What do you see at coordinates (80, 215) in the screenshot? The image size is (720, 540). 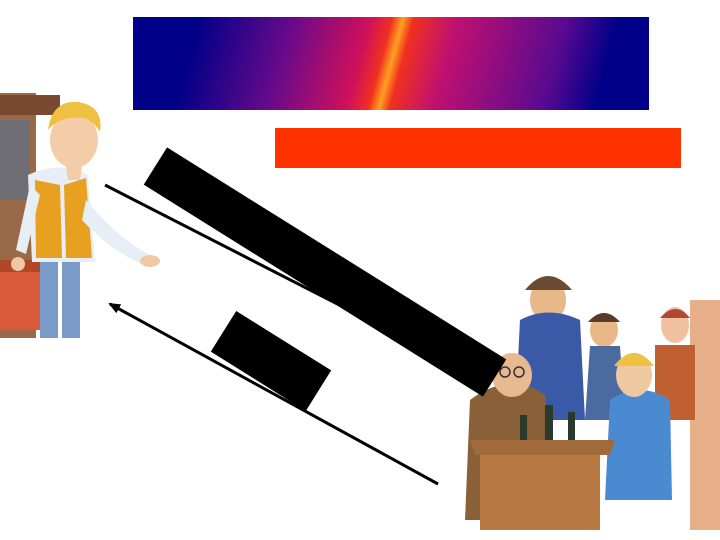 I see `boy-illustration` at bounding box center [80, 215].